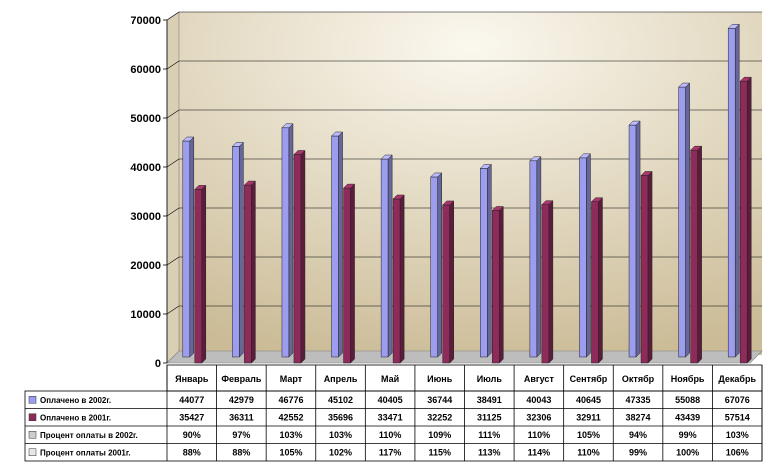 The image size is (784, 464). Describe the element at coordinates (241, 417) in the screenshot. I see `table-cell-1-1: 36311` at that location.